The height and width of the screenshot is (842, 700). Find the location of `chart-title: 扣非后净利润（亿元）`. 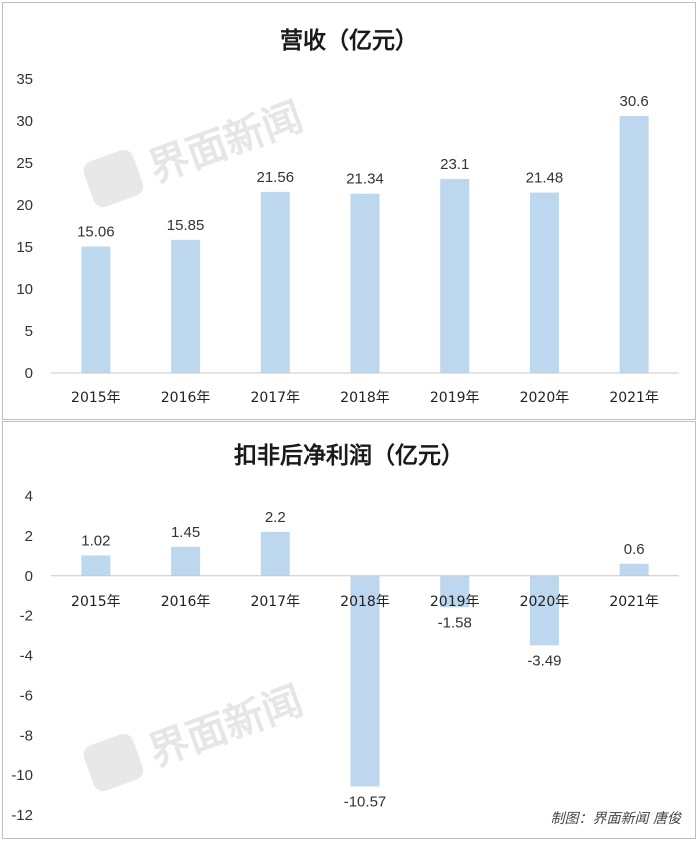

chart-title: 扣非后净利润（亿元） is located at coordinates (349, 455).